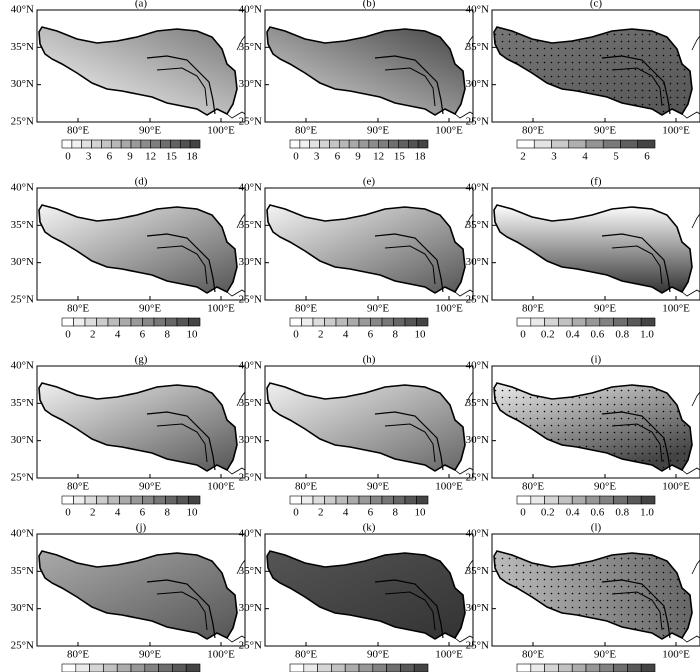 The height and width of the screenshot is (672, 700). I want to click on colorbar-label: 4, so click(118, 335).